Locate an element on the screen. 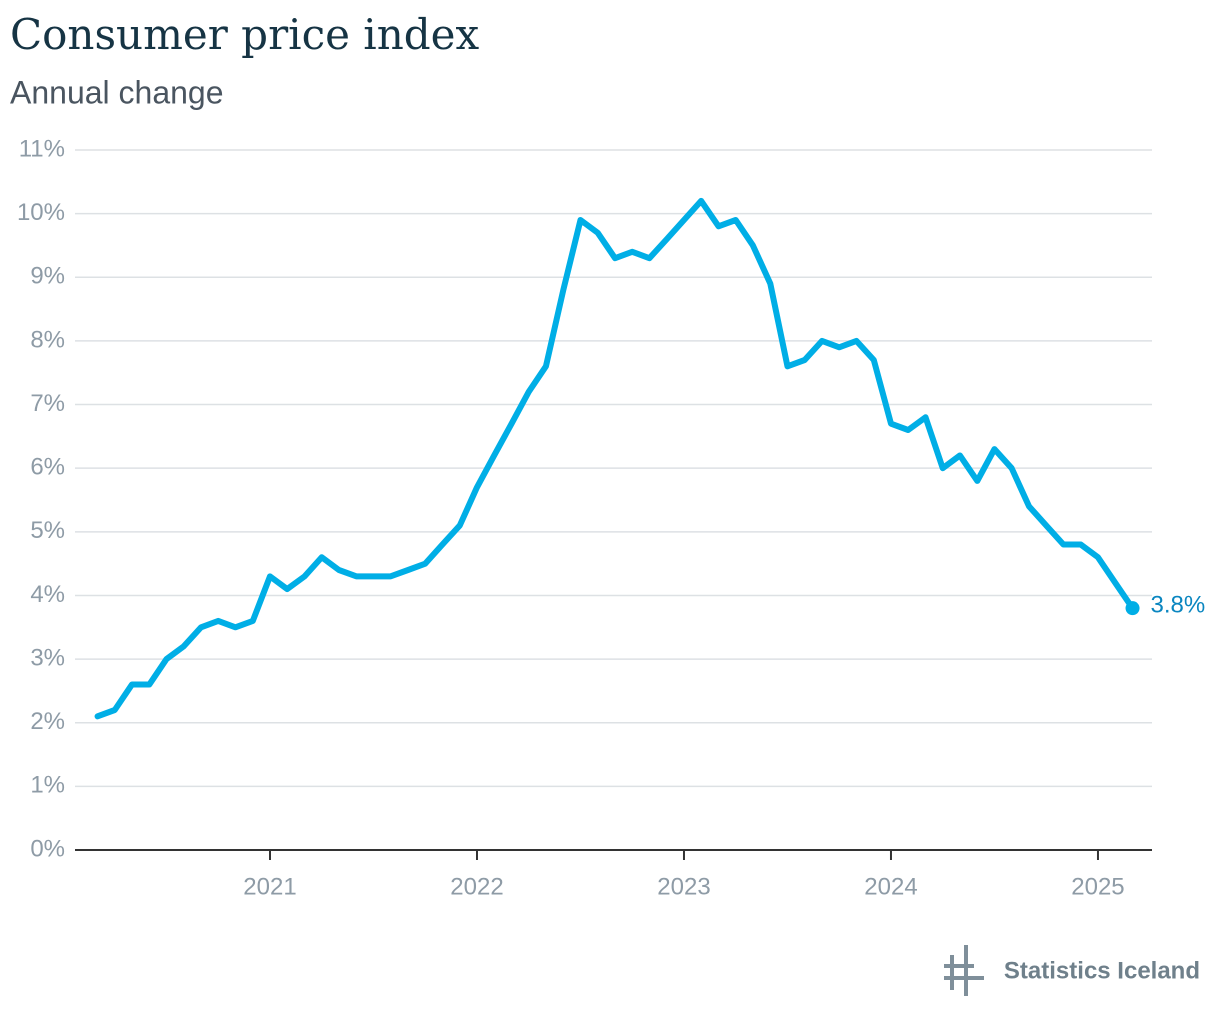  x-tick-label: 2024 is located at coordinates (890, 886).